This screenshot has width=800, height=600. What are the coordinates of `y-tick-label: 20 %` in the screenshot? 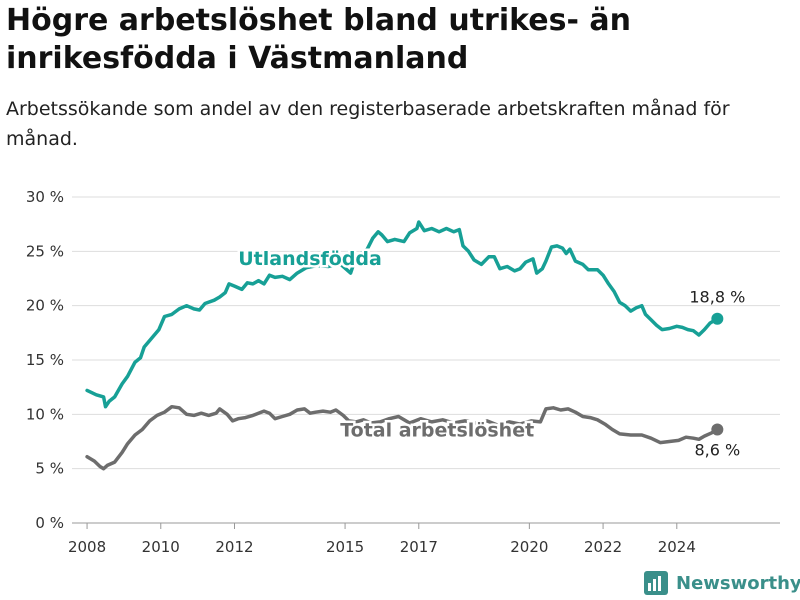 It's located at (45, 306).